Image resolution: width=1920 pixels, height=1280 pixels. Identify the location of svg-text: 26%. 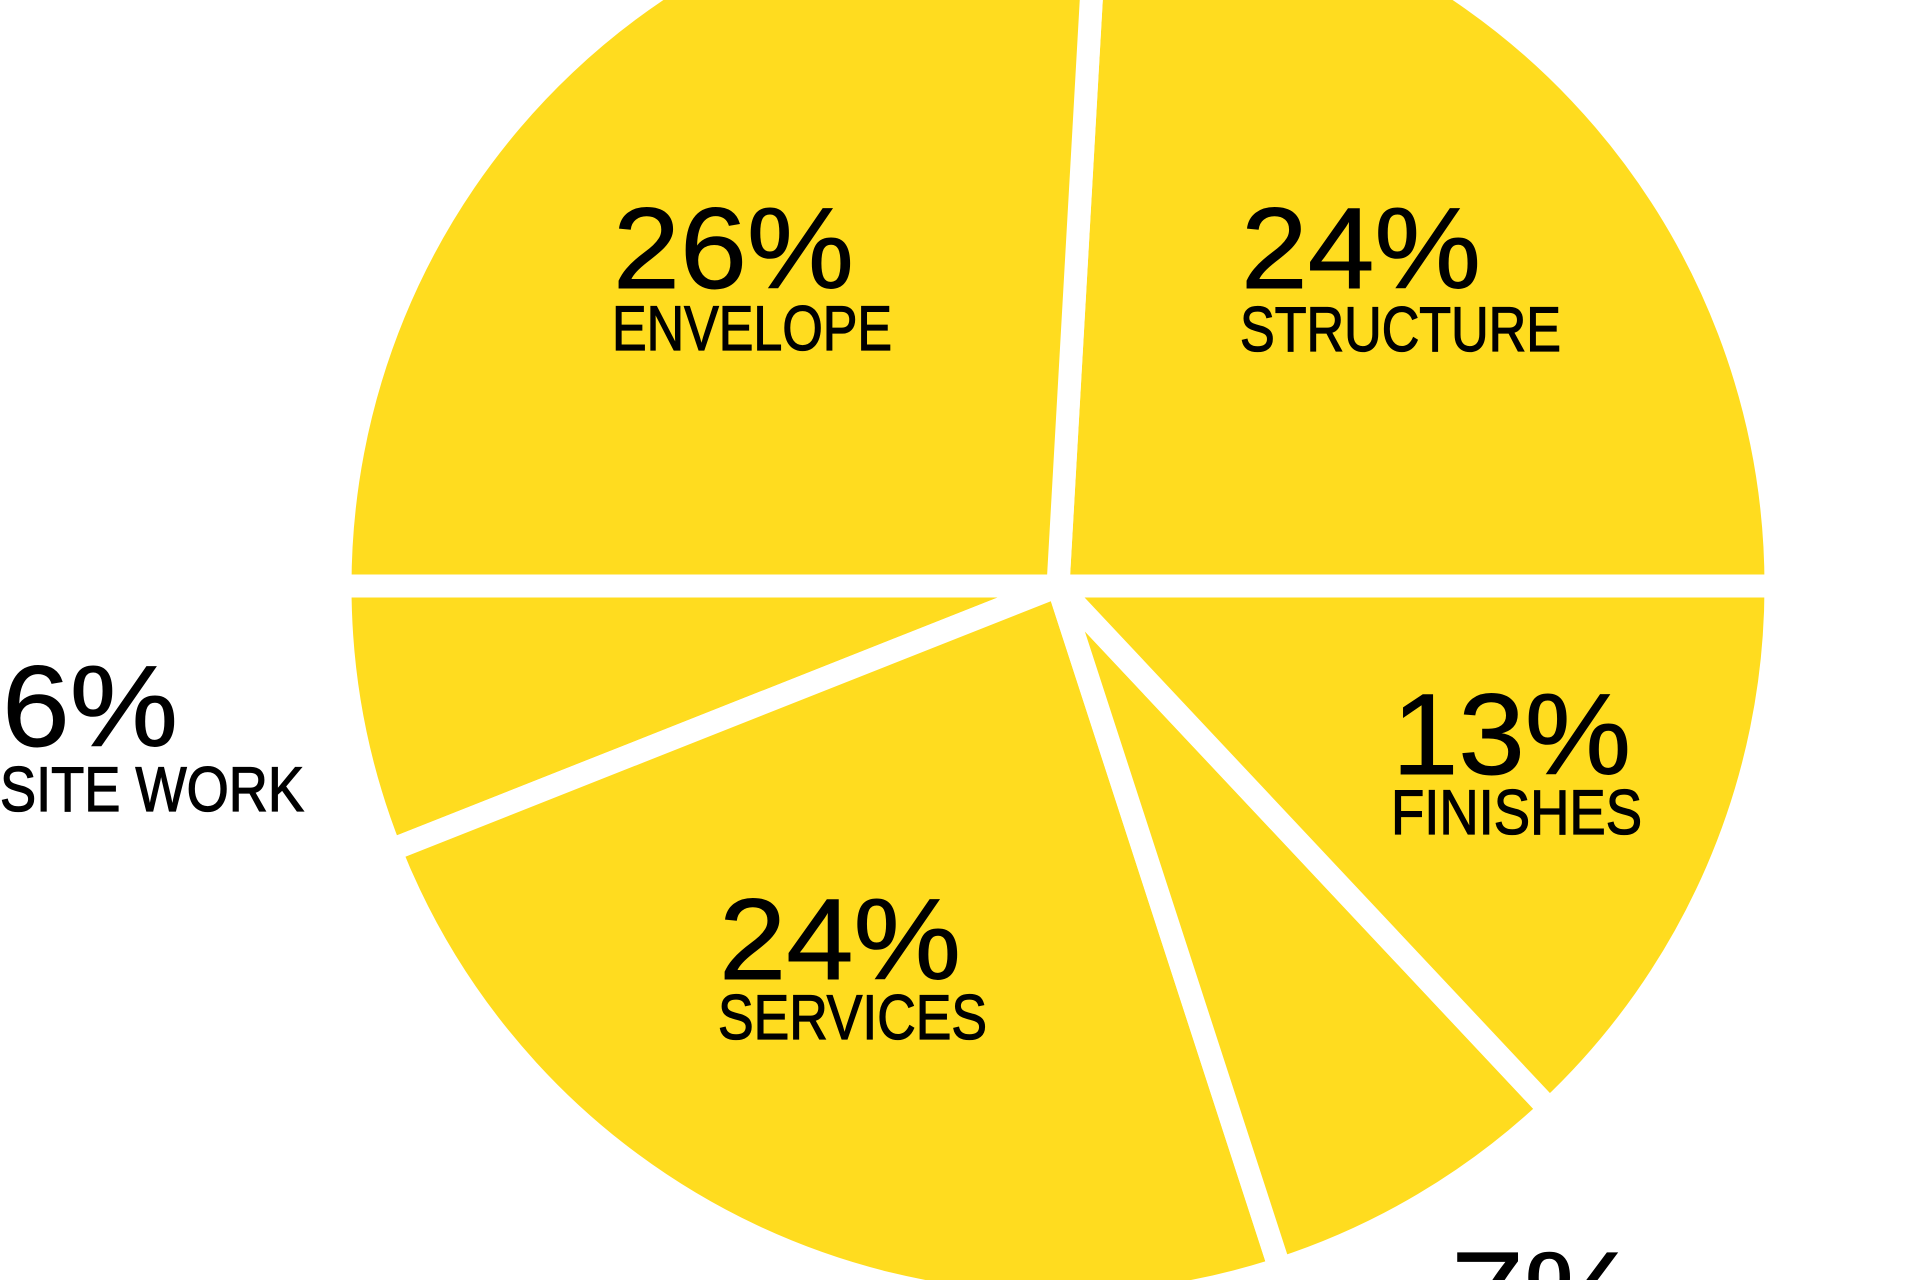
(733, 249).